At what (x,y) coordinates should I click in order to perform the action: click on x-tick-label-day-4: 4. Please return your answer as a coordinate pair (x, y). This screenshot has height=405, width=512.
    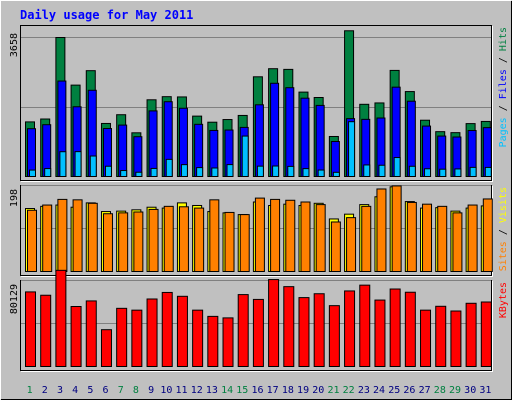
    Looking at the image, I should click on (75, 390).